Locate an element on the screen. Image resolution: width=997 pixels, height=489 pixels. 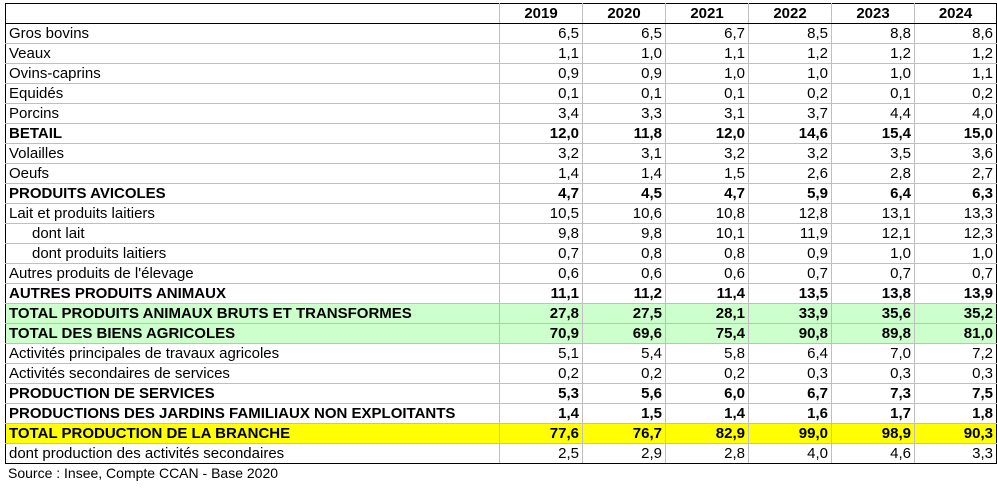
value-cell: 10,6 is located at coordinates (624, 213).